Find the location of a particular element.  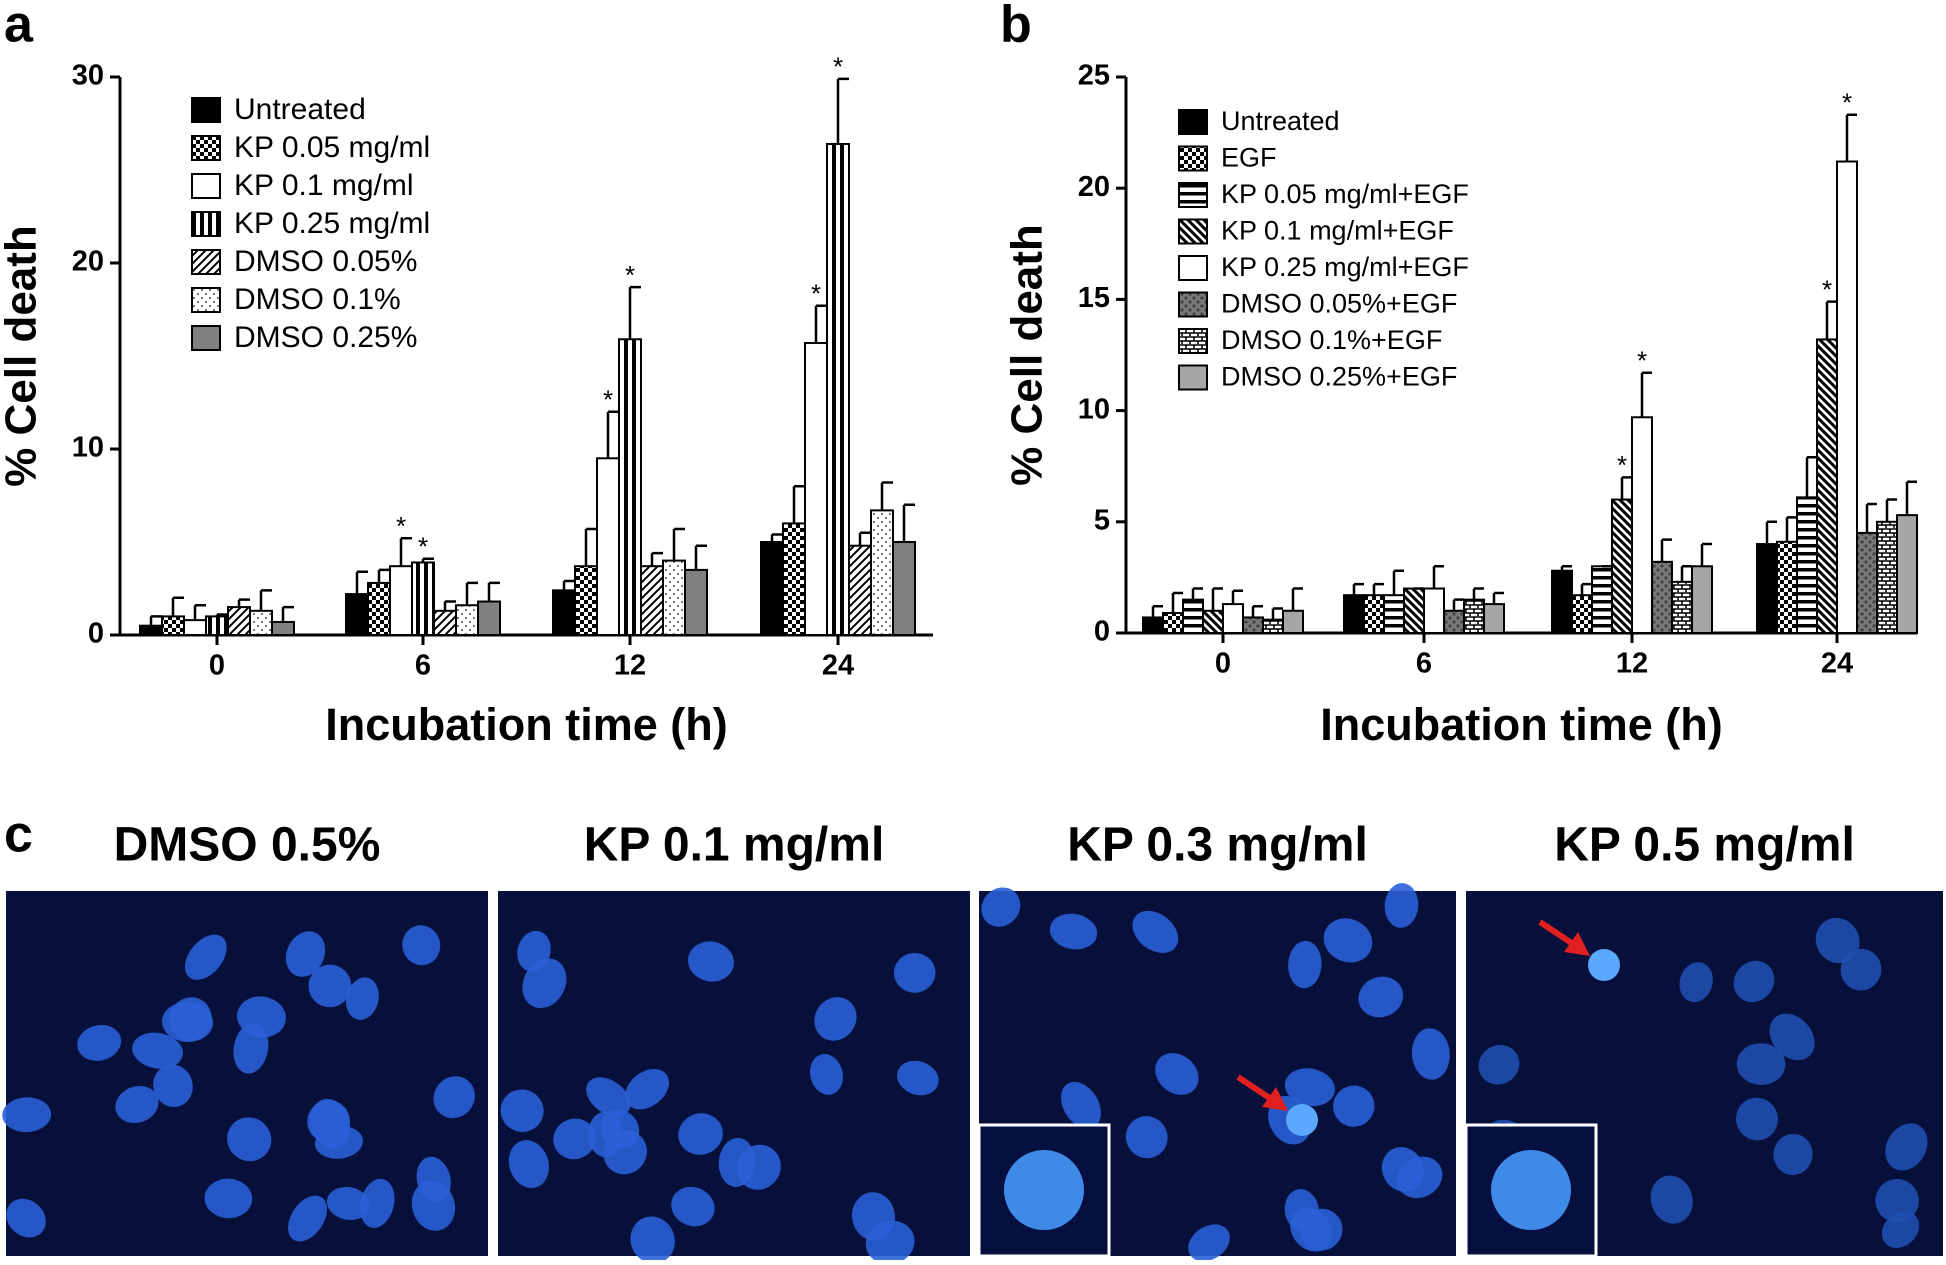

arrow-head is located at coordinates (1577, 944).